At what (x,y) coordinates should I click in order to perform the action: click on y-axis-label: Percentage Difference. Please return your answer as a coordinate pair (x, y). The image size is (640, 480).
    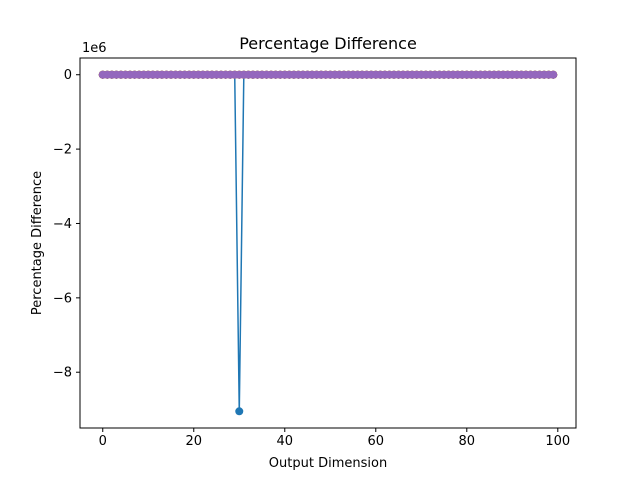
    Looking at the image, I should click on (37, 243).